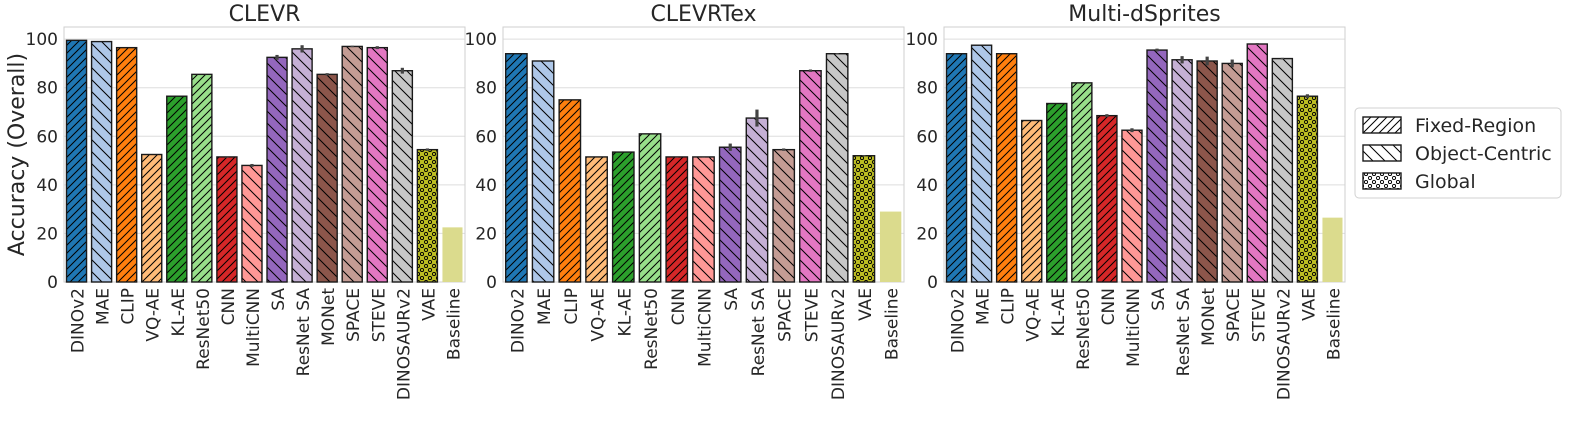  What do you see at coordinates (352, 164) in the screenshot?
I see `bar-space` at bounding box center [352, 164].